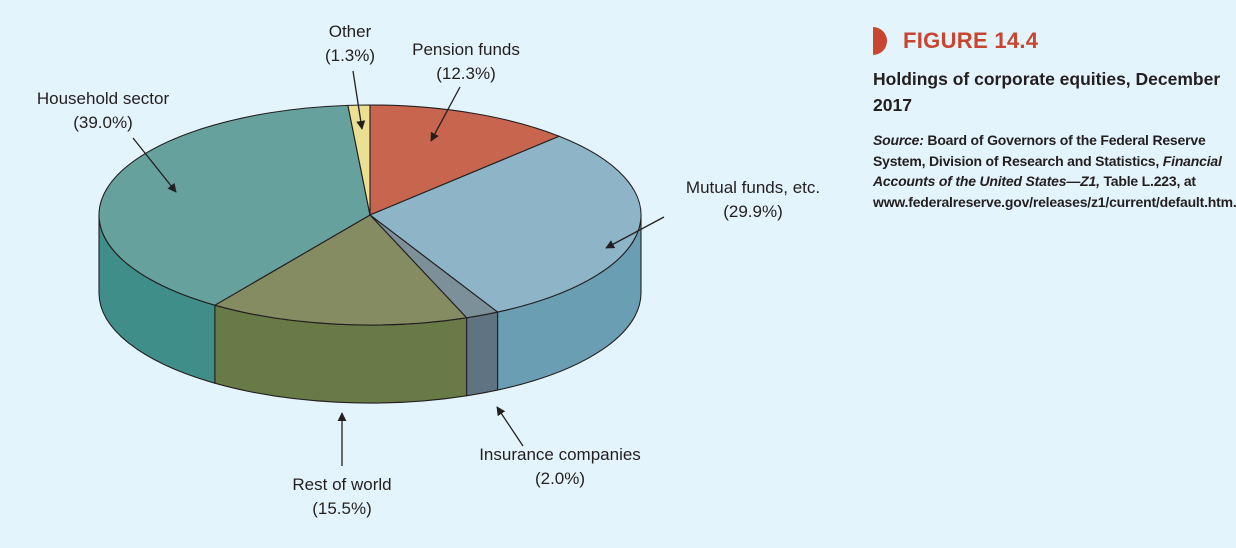 The image size is (1236, 548). I want to click on label-insurance-companies-pct: (2.0%), so click(560, 478).